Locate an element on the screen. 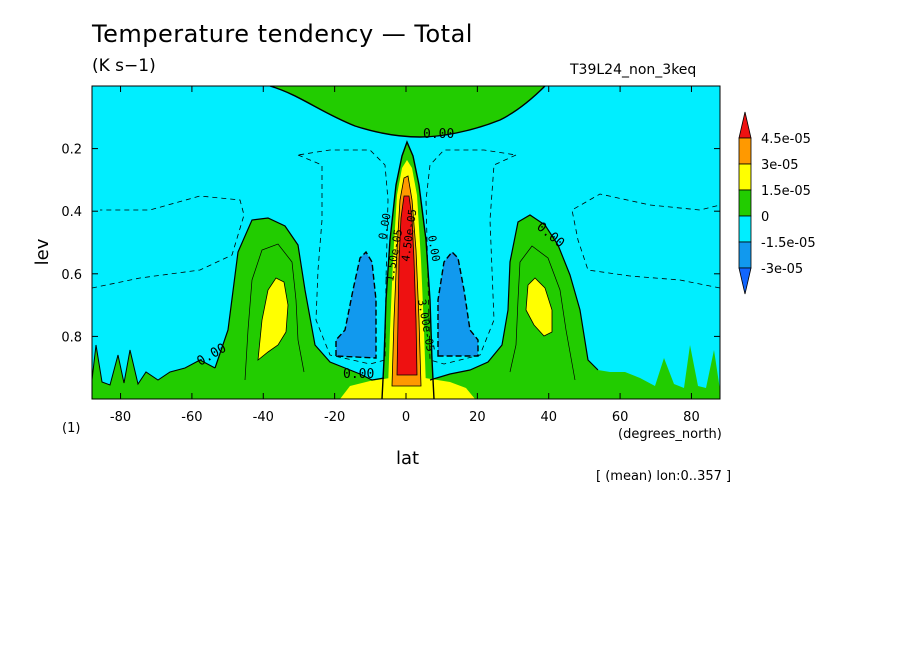 The height and width of the screenshot is (654, 904). contour-nh-midlat is located at coordinates (514, 297).